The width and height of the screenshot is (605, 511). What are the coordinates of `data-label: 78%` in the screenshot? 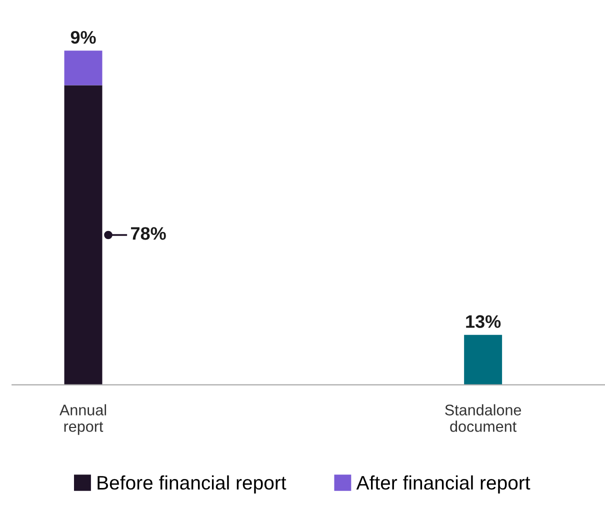 It's located at (148, 233).